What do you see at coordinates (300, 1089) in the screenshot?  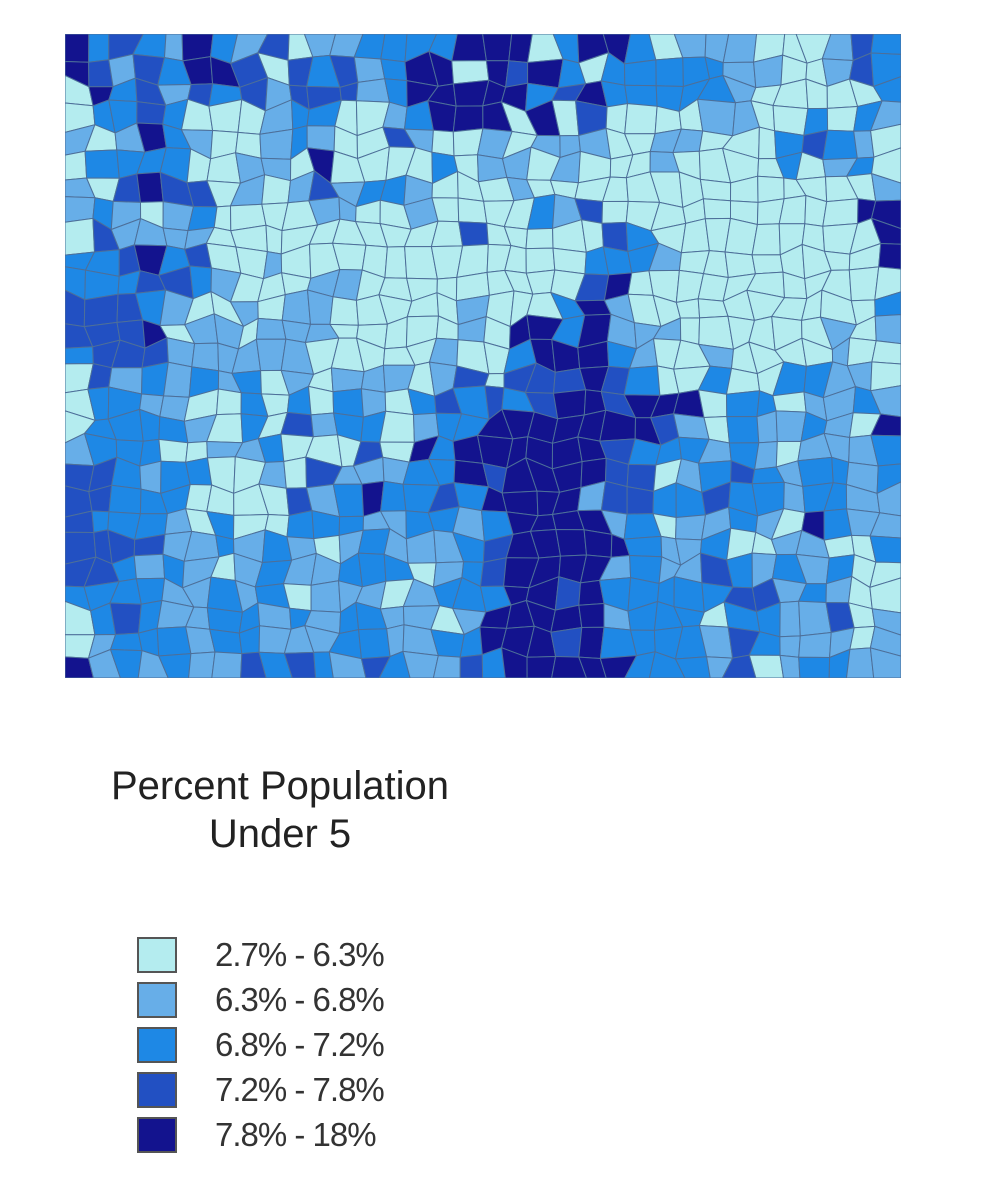 I see `legend-label-class-4: 7.2% - 7.8%` at bounding box center [300, 1089].